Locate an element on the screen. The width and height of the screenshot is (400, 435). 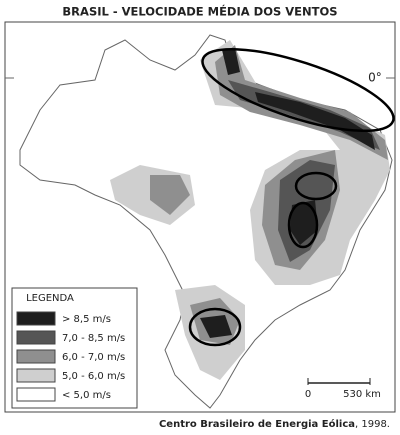
region-mid is located at coordinates (170, 195).